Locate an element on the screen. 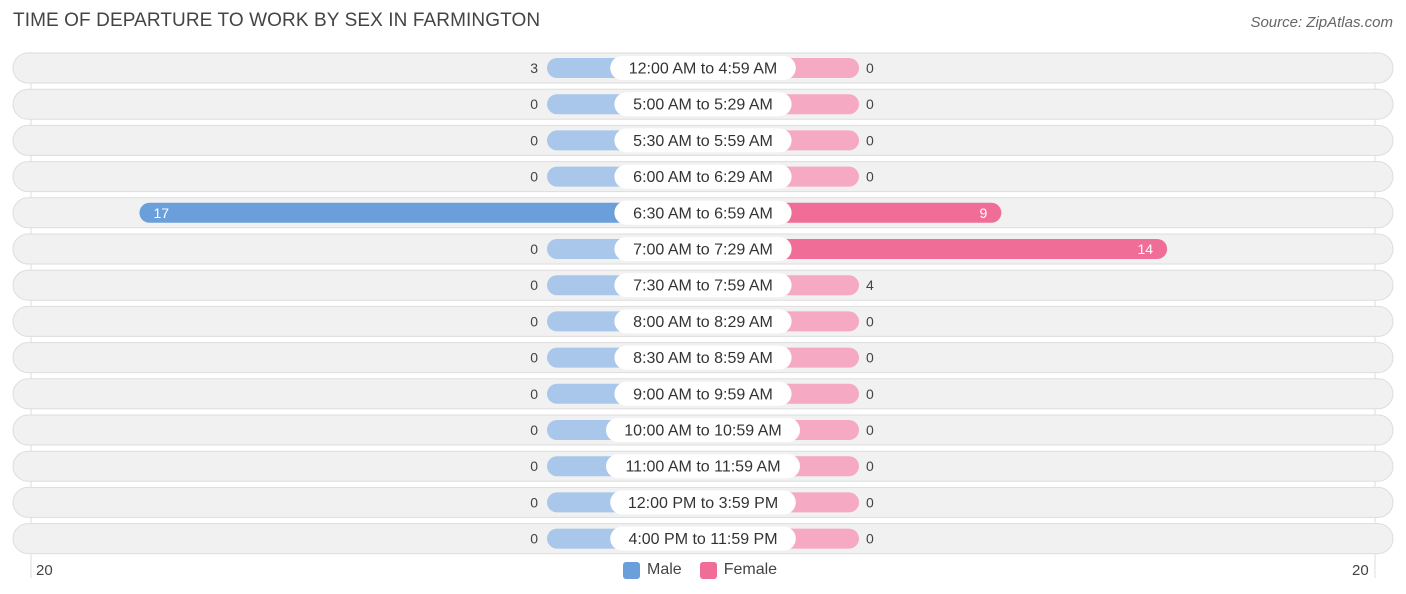 The height and width of the screenshot is (594, 1406). bar-male is located at coordinates (421, 212).